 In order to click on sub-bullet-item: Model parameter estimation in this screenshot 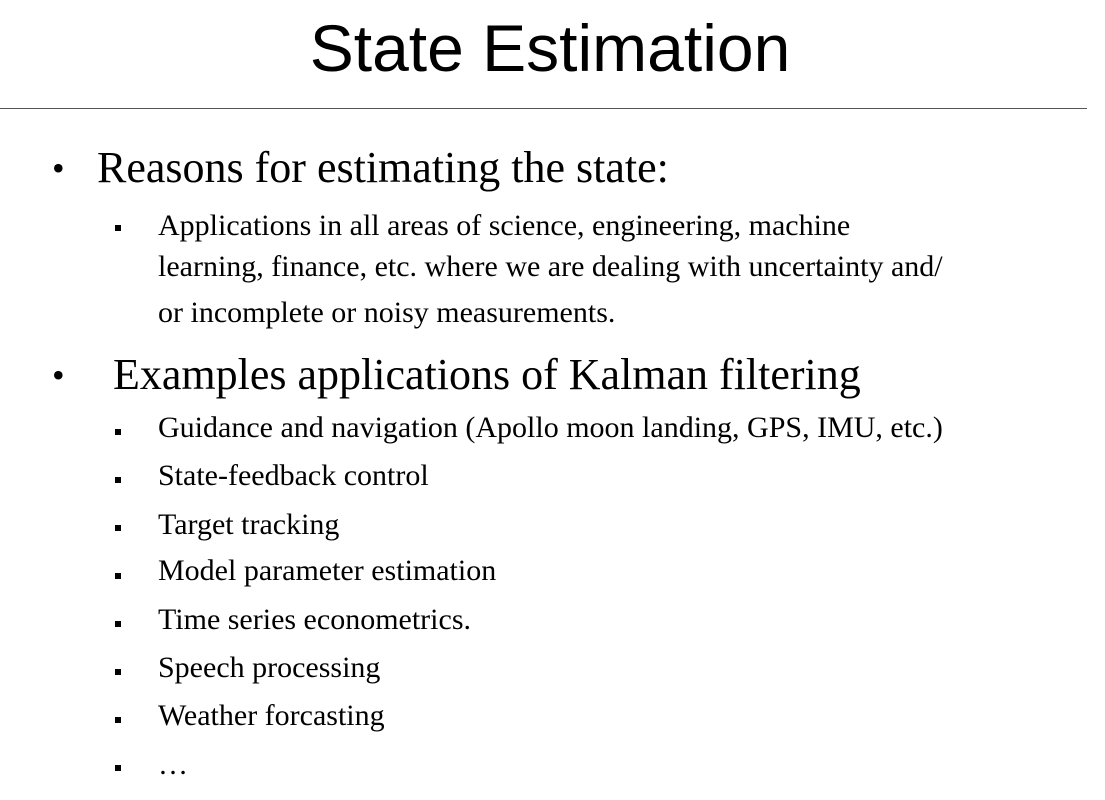, I will do `click(327, 570)`.